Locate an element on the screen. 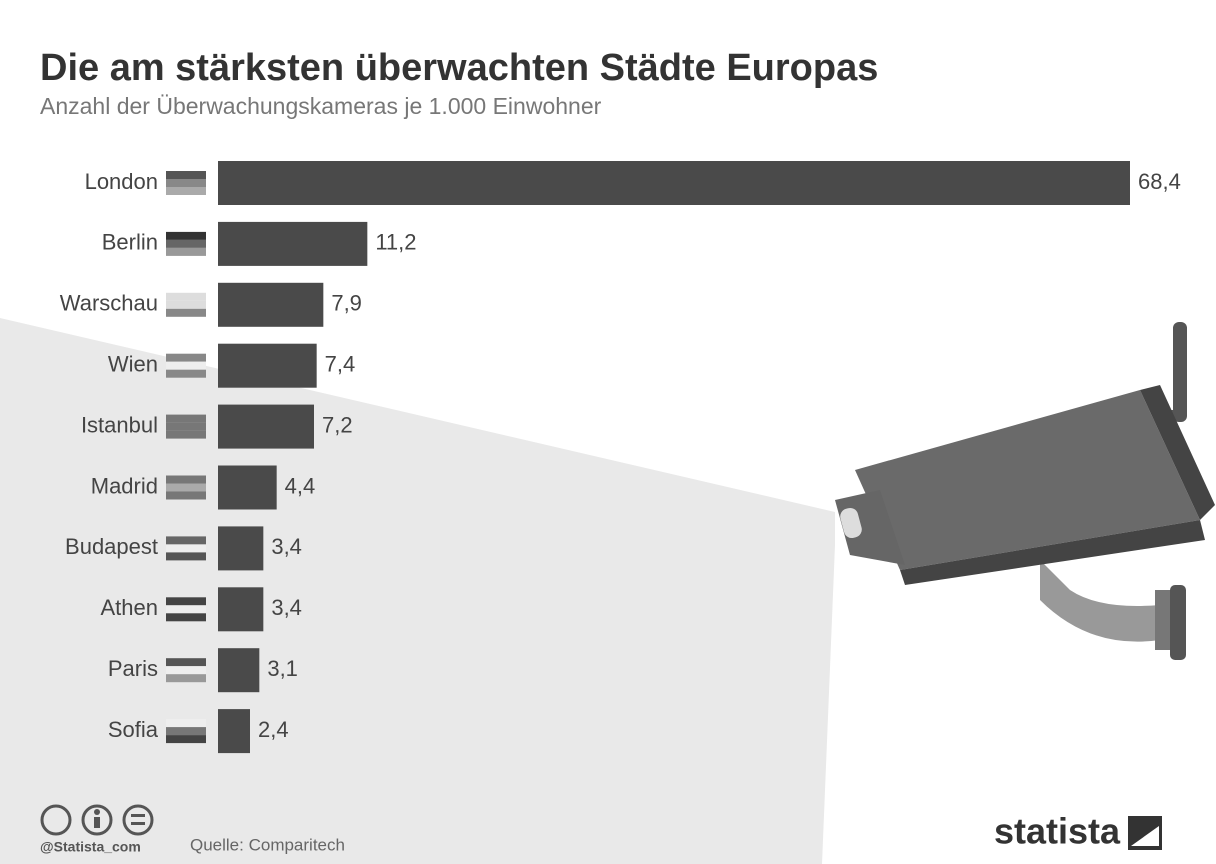 The height and width of the screenshot is (864, 1216). category-label: Istanbul is located at coordinates (119, 424).